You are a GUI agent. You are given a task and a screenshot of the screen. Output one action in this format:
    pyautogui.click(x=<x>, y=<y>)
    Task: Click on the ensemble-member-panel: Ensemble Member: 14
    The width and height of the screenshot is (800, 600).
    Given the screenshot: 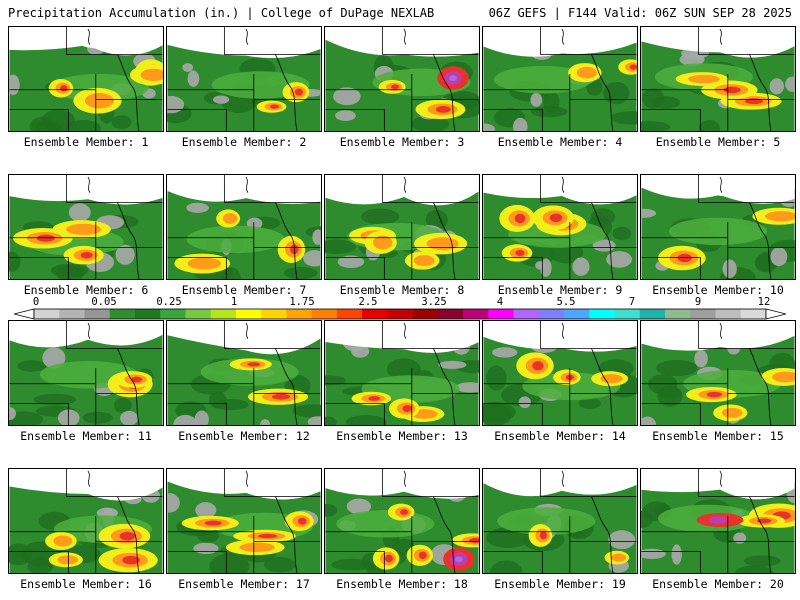 What is the action you would take?
    pyautogui.click(x=560, y=381)
    